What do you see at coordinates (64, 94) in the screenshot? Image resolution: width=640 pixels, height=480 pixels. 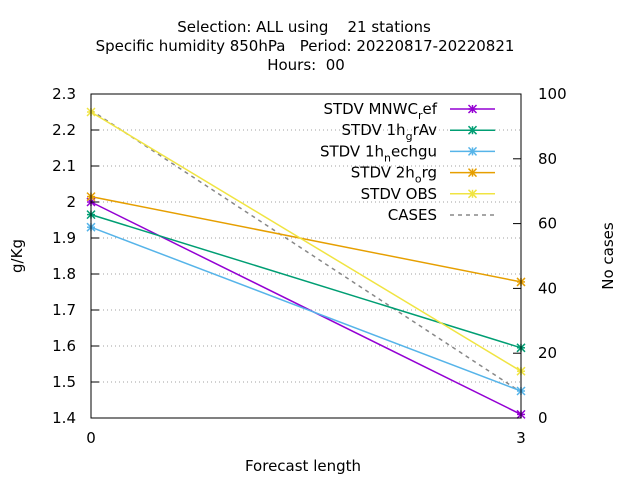 I see `y-tick-label: 2.3` at bounding box center [64, 94].